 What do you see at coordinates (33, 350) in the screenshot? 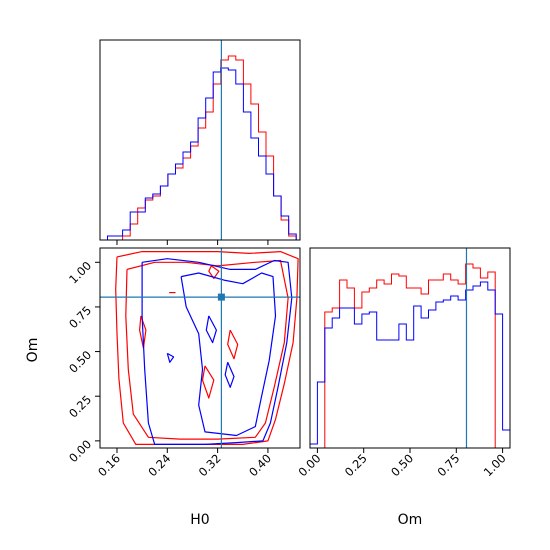
I see `y-axis-label-om: Om` at bounding box center [33, 350].